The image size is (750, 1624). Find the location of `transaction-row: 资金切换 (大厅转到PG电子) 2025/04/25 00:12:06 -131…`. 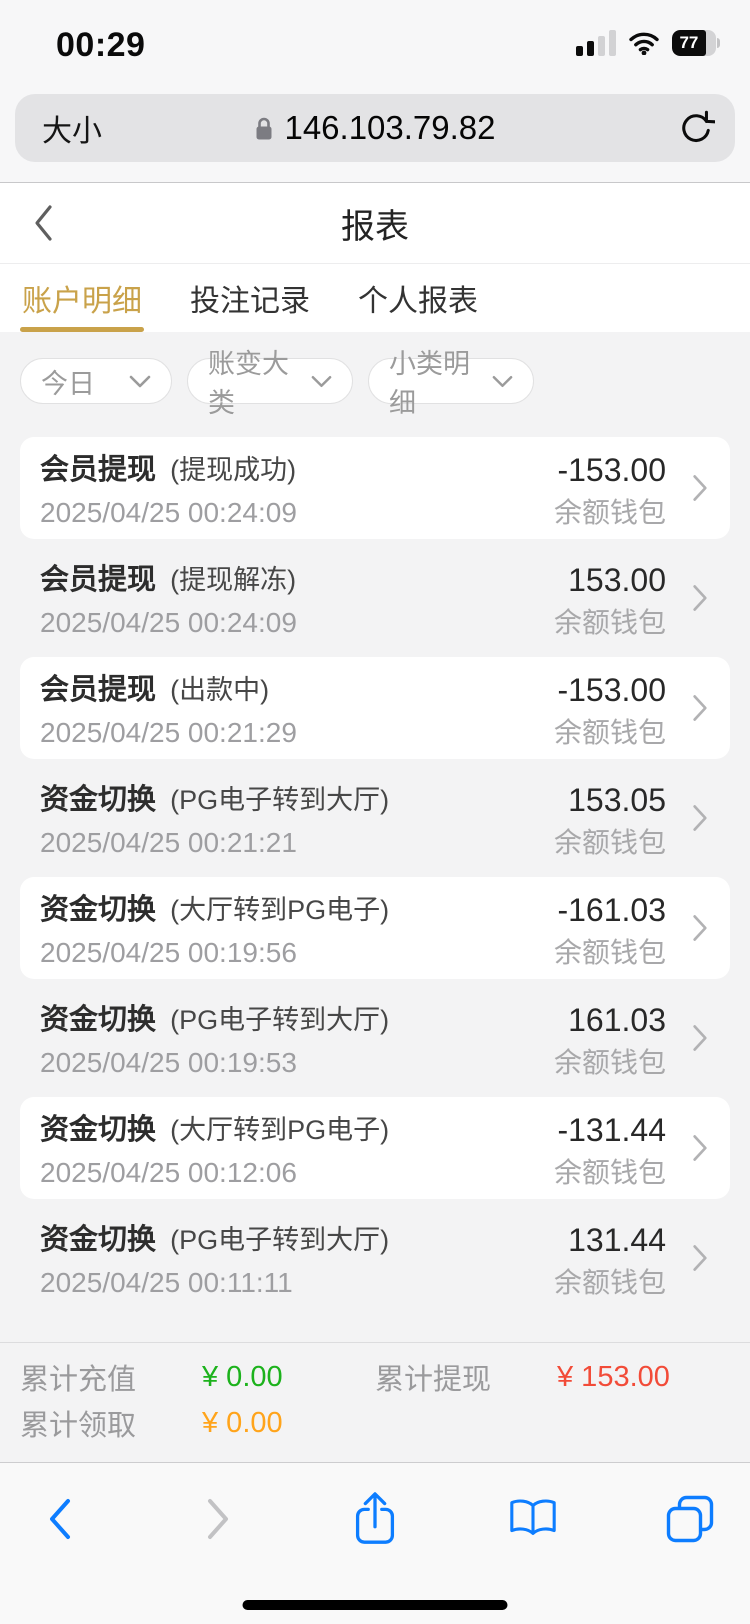

transaction-row: 资金切换 (大厅转到PG电子) 2025/04/25 00:12:06 -131… is located at coordinates (375, 1148).